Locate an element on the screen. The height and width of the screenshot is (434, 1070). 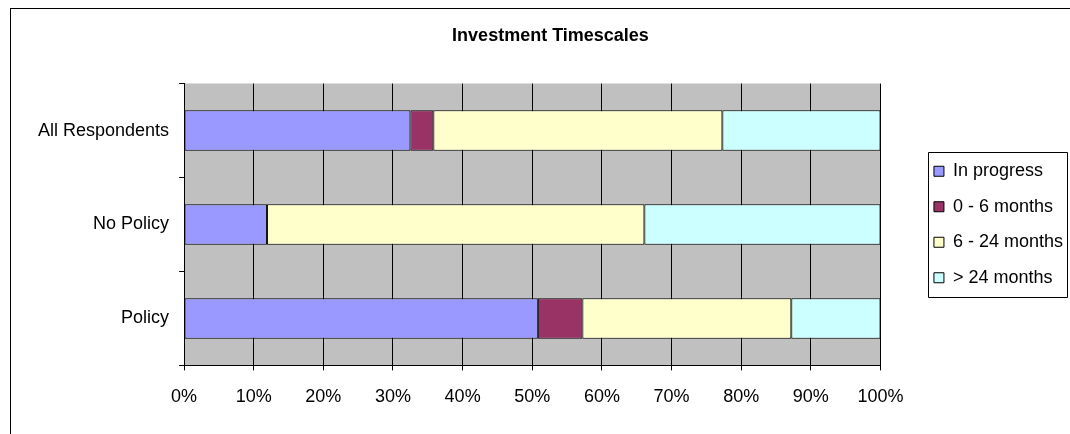
legend-label: 0 - 6 months is located at coordinates (1002, 205).